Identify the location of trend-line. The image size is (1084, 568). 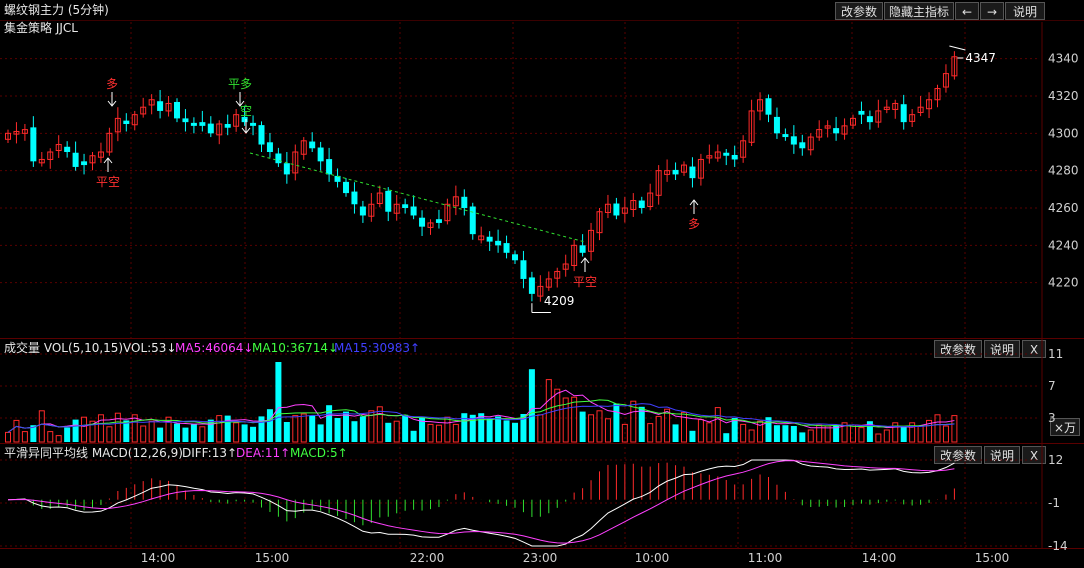
(417, 197).